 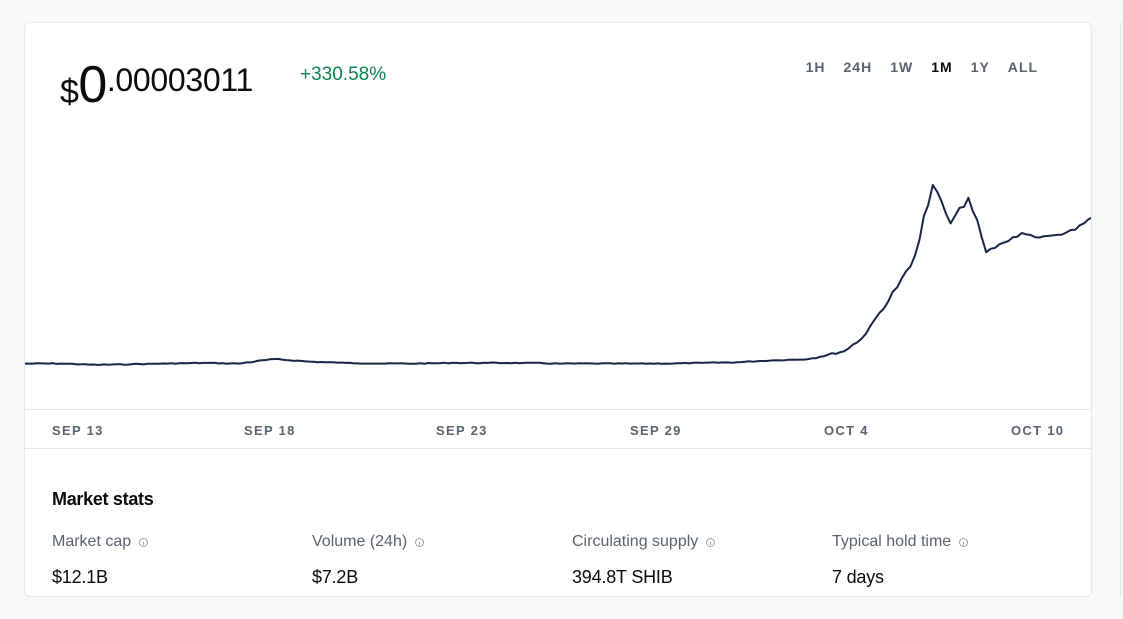 I want to click on price-decimal-part: .00003011, so click(x=180, y=80).